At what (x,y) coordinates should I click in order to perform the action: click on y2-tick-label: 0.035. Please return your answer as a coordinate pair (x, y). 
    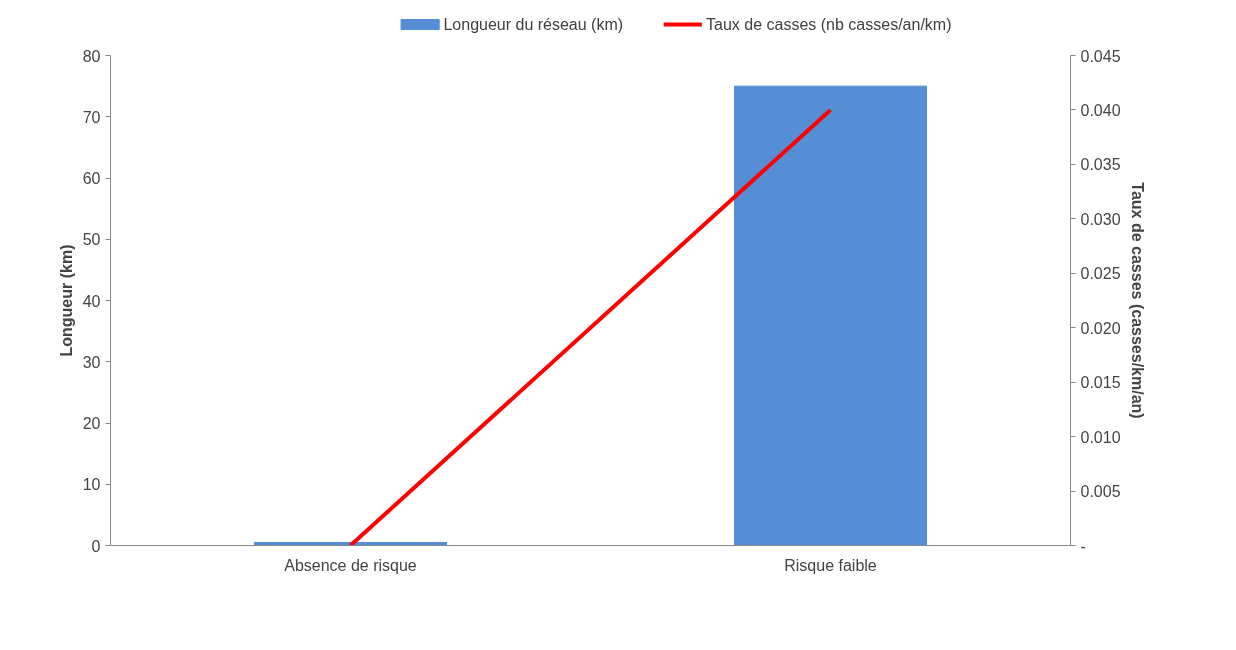
    Looking at the image, I should click on (1100, 165).